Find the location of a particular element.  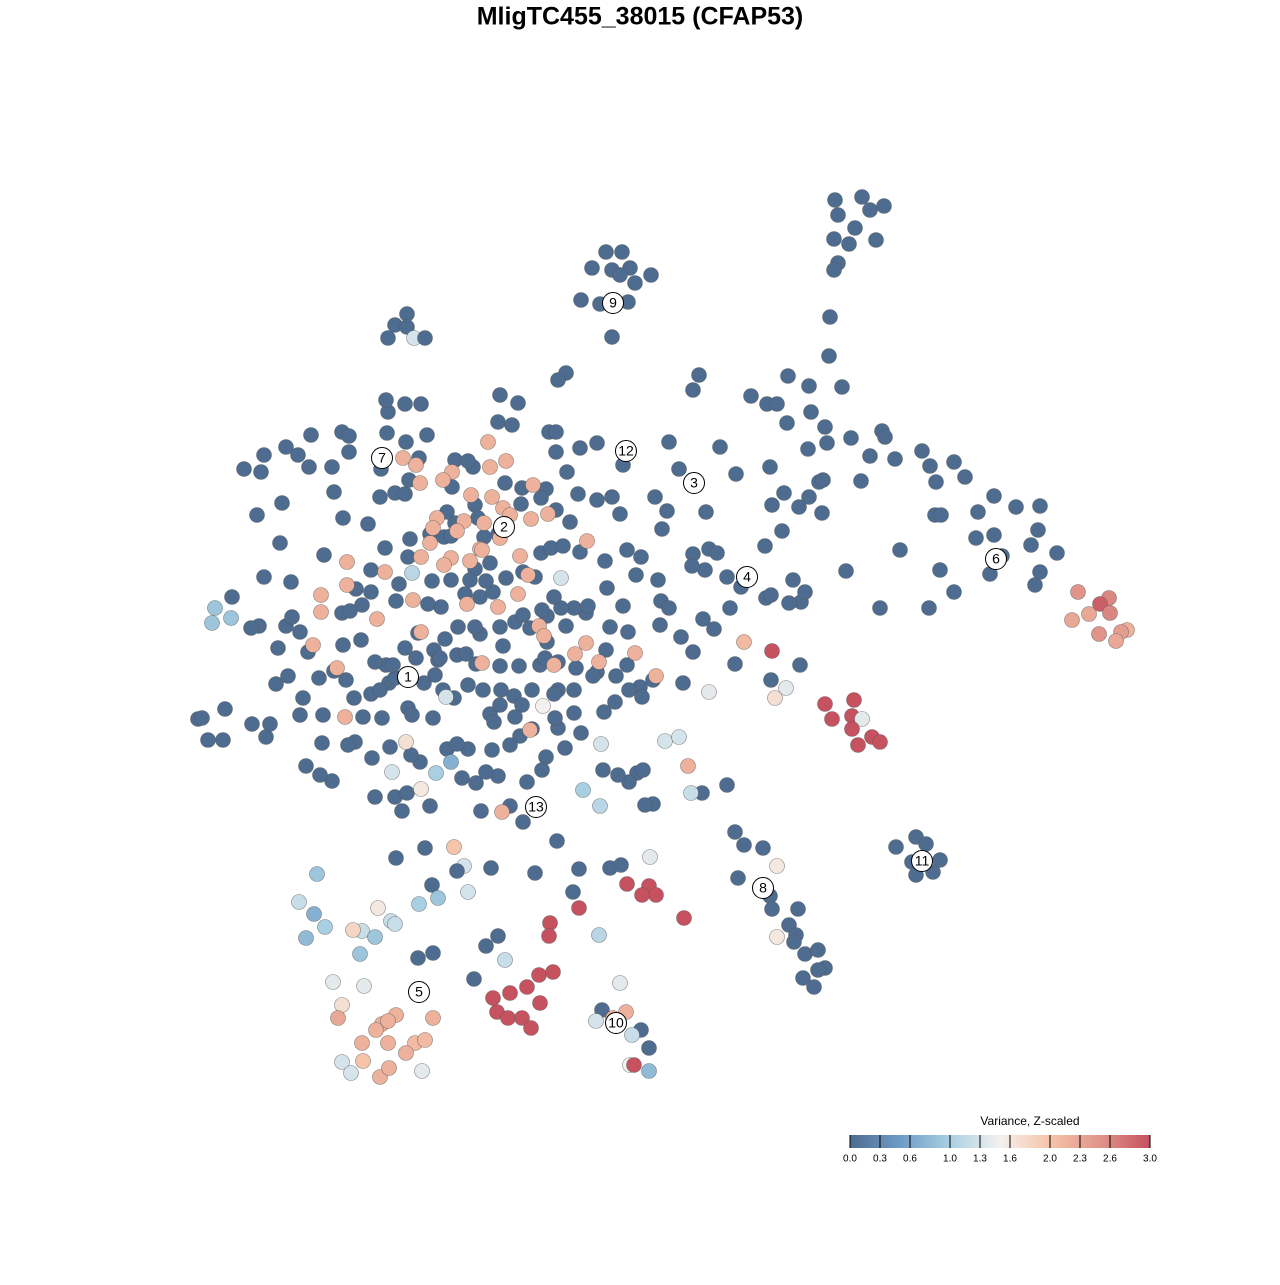

cluster-label: 6 is located at coordinates (996, 559).